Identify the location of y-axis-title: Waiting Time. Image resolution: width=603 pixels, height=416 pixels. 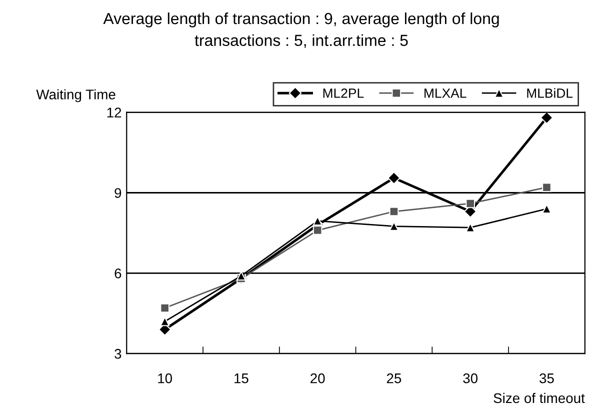
(76, 95).